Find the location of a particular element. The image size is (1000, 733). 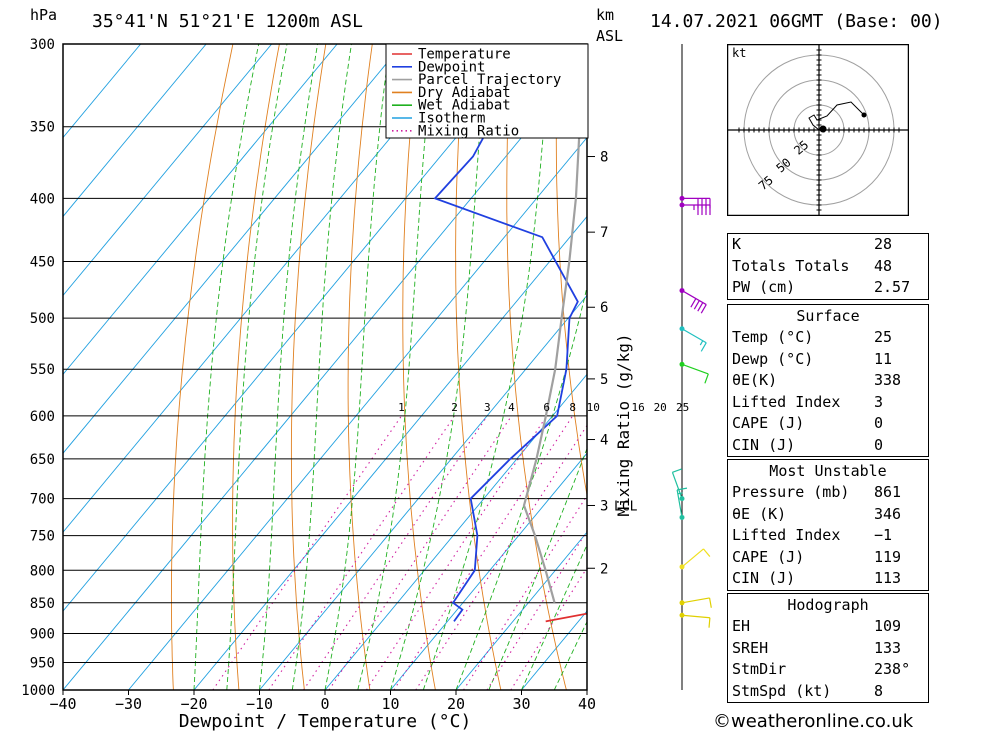

profiles is located at coordinates (510, 333).